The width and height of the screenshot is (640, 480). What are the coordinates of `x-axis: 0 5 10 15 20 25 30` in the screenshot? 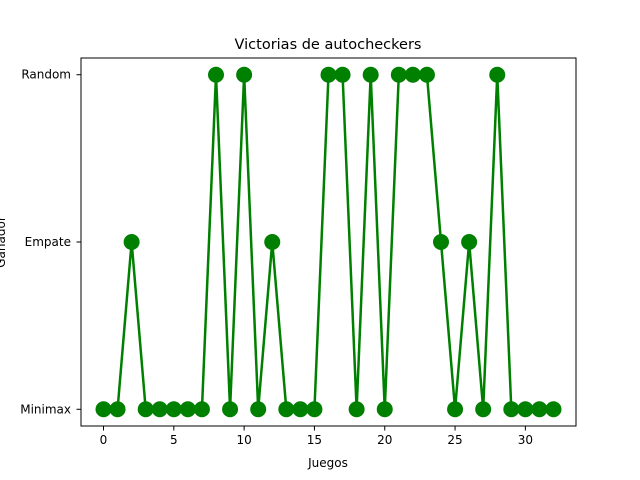 It's located at (316, 436).